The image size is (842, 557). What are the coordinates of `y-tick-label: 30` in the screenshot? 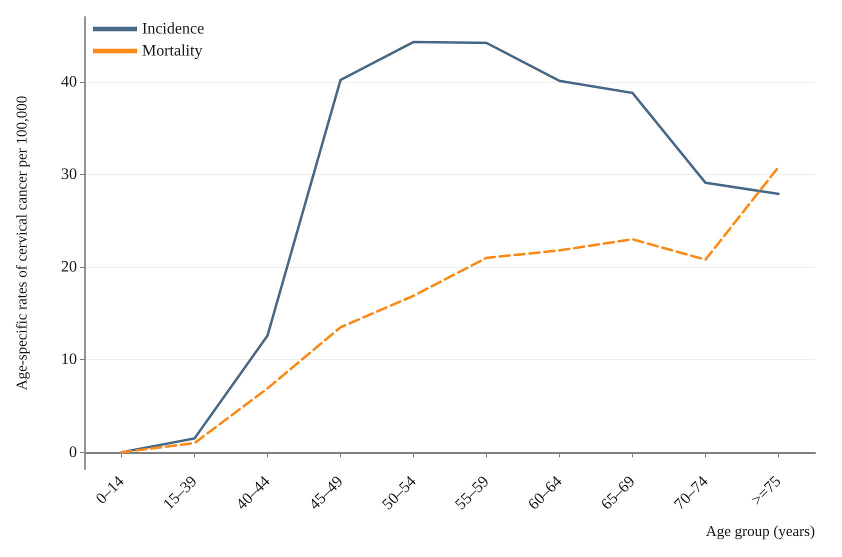 It's located at (69, 174).